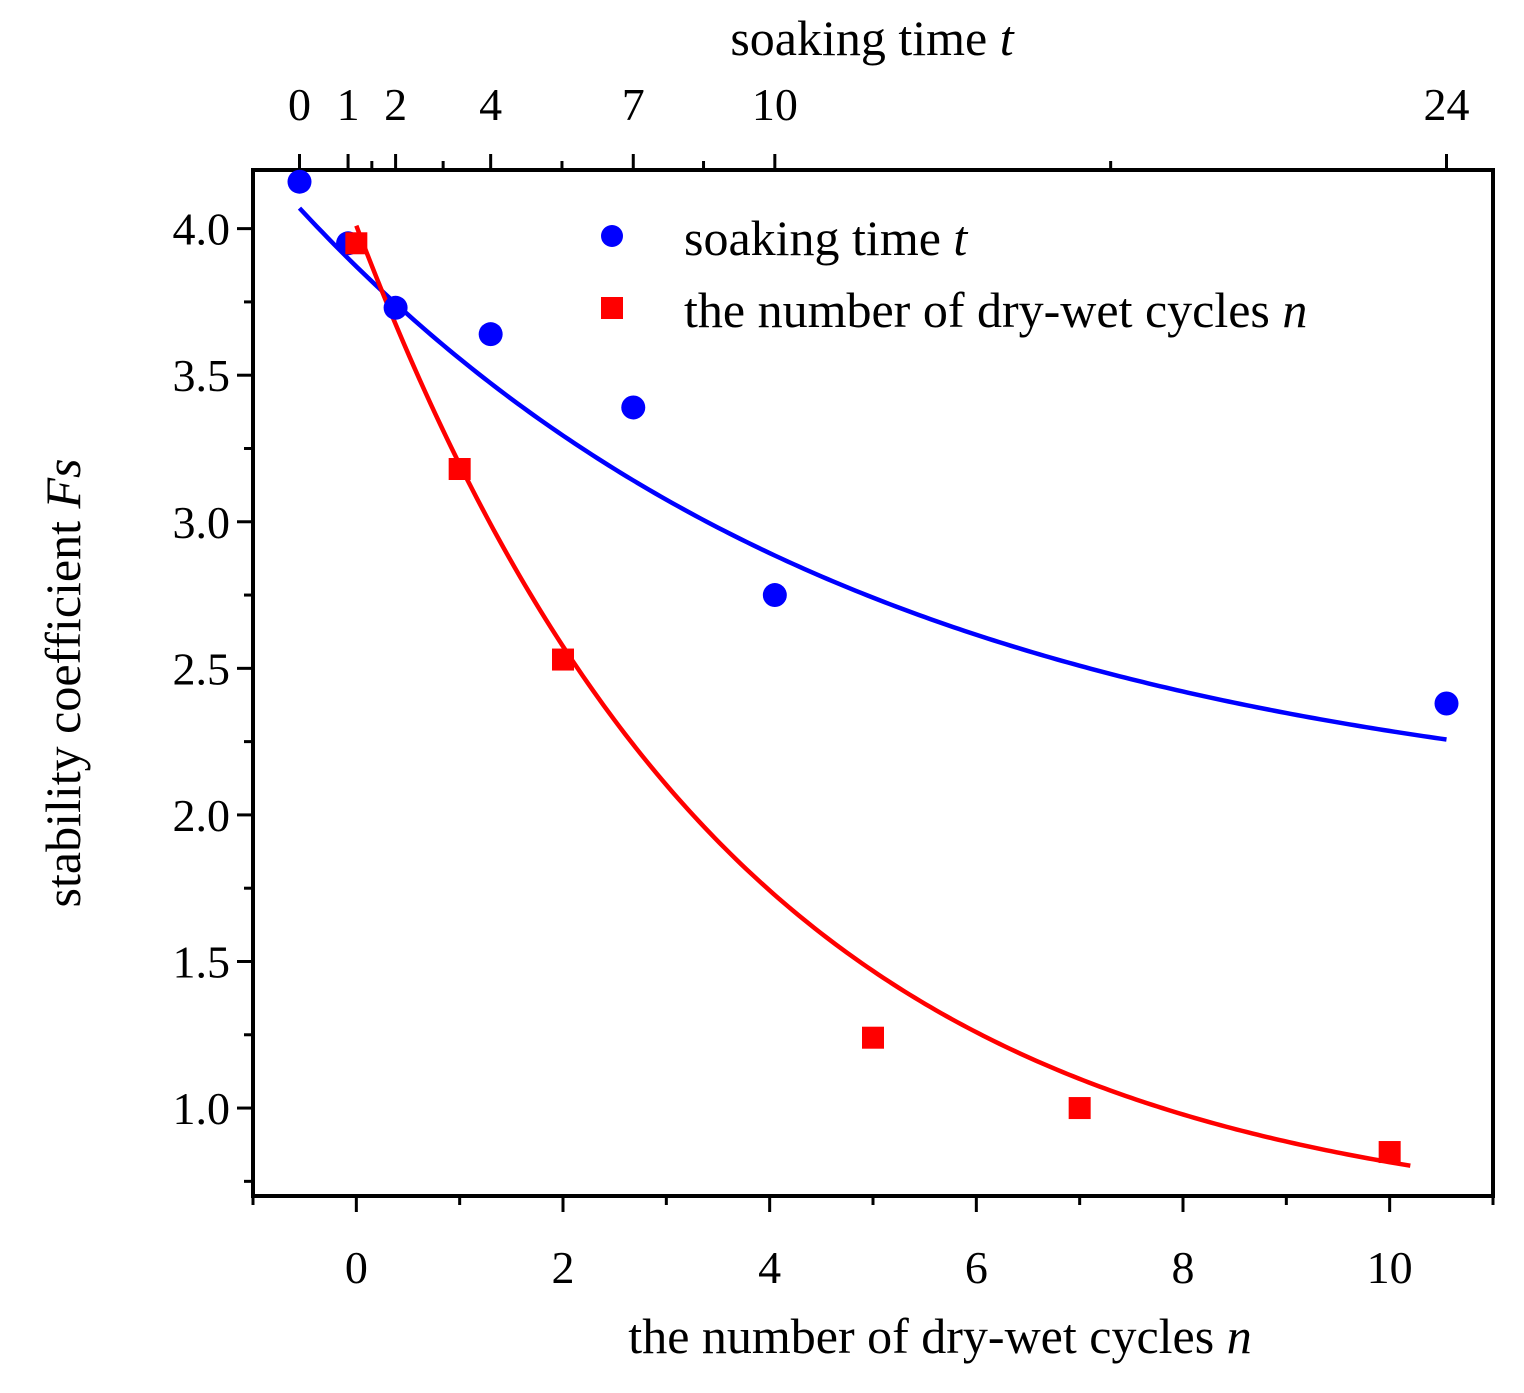 This screenshot has width=1524, height=1393. I want to click on x2-tick-label: 1, so click(348, 104).